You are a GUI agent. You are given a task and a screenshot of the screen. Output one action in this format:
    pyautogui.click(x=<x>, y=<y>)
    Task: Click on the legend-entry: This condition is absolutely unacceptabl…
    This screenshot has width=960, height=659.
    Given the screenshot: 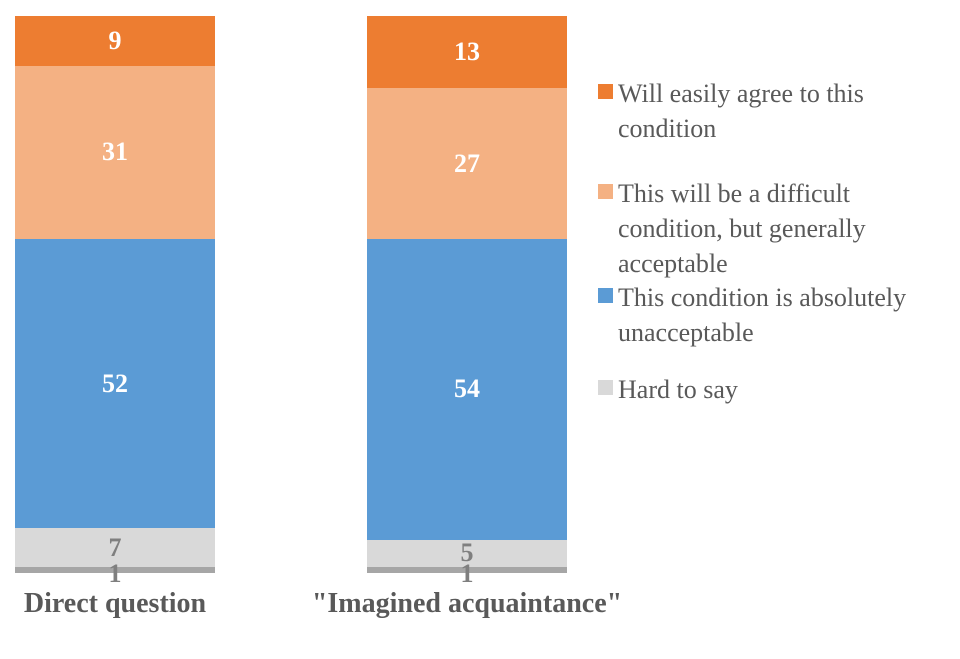 What is the action you would take?
    pyautogui.click(x=752, y=315)
    